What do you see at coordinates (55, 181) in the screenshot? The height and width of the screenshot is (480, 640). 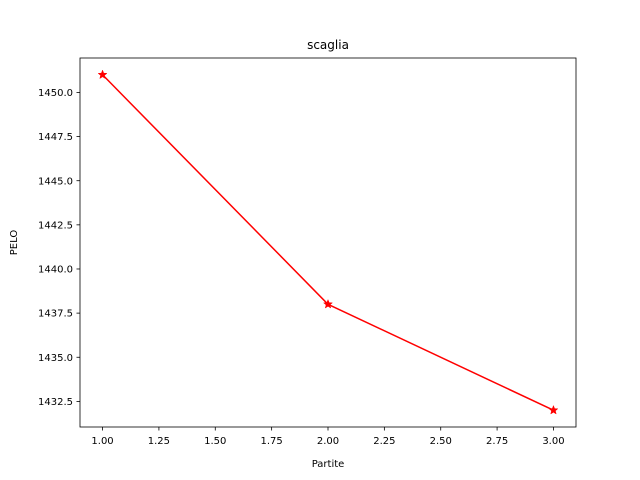 I see `y-tick-label: 1445.0` at bounding box center [55, 181].